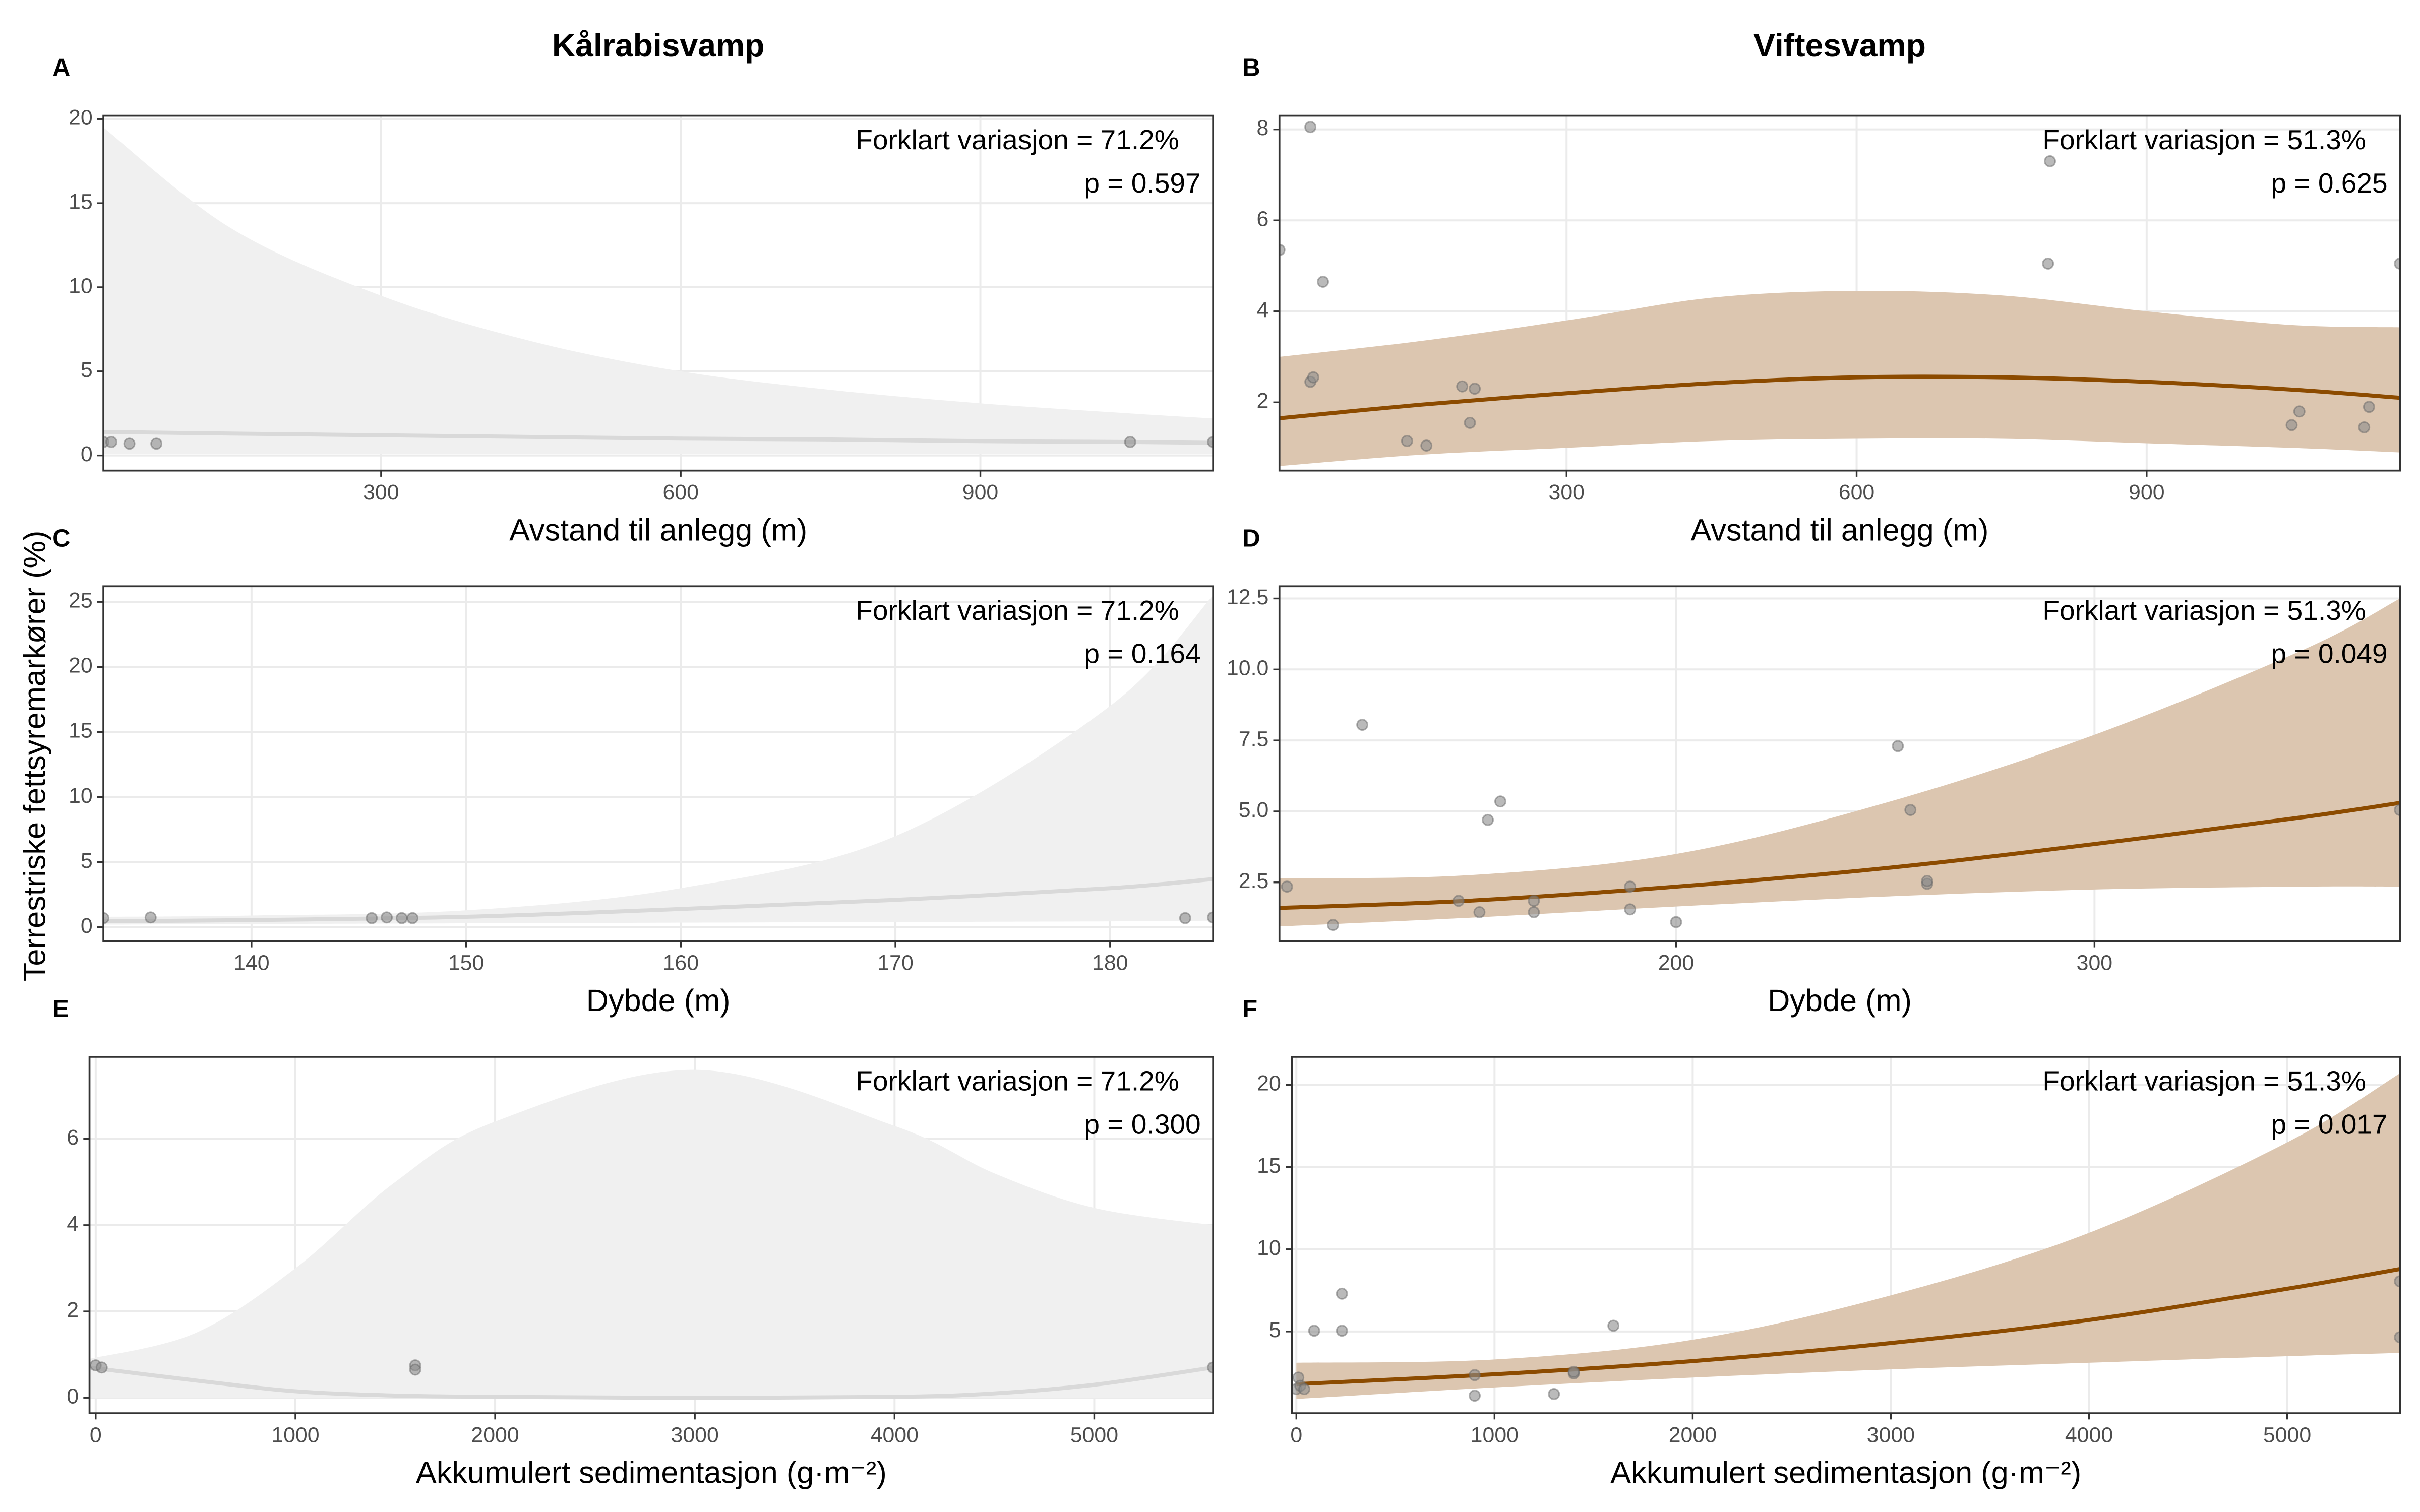 The width and height of the screenshot is (2420, 1512). I want to click on x-axis-label: Dybde (m), so click(1840, 1000).